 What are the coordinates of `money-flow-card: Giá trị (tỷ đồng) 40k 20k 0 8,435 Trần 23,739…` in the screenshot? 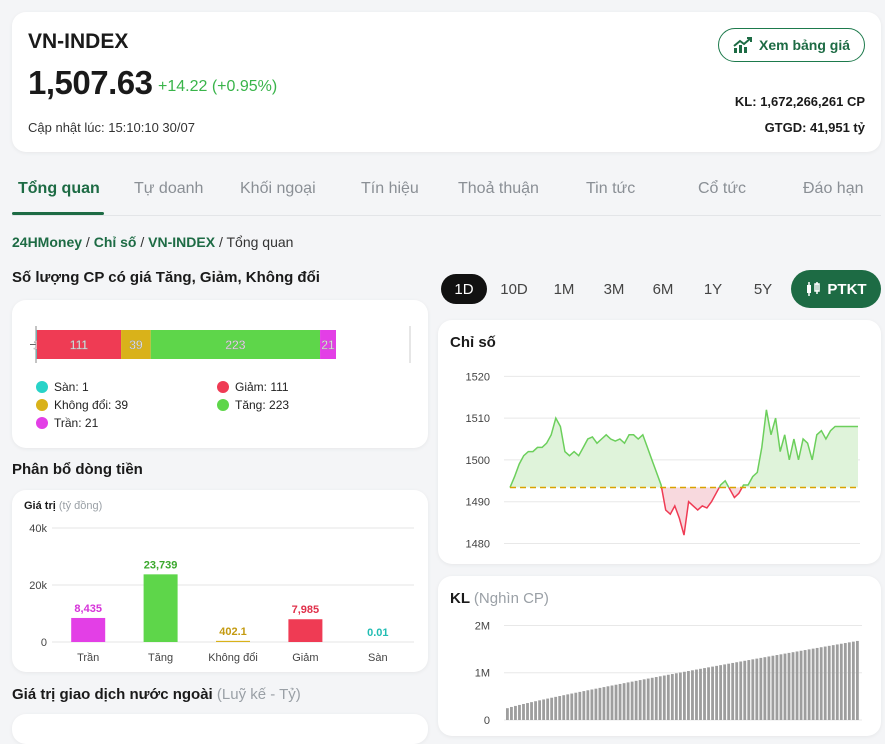 It's located at (220, 581).